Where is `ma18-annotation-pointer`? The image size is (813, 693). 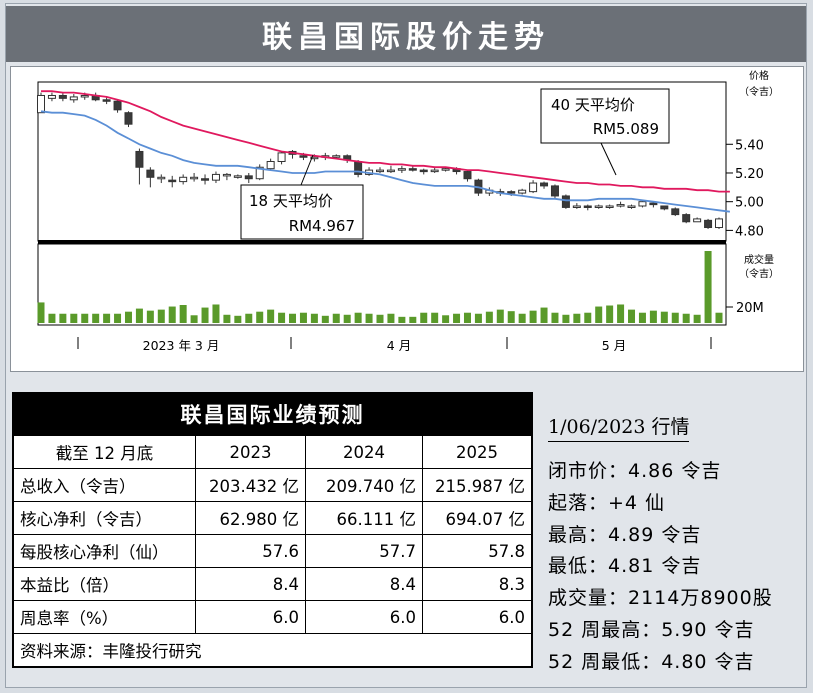
ma18-annotation-pointer is located at coordinates (307, 170).